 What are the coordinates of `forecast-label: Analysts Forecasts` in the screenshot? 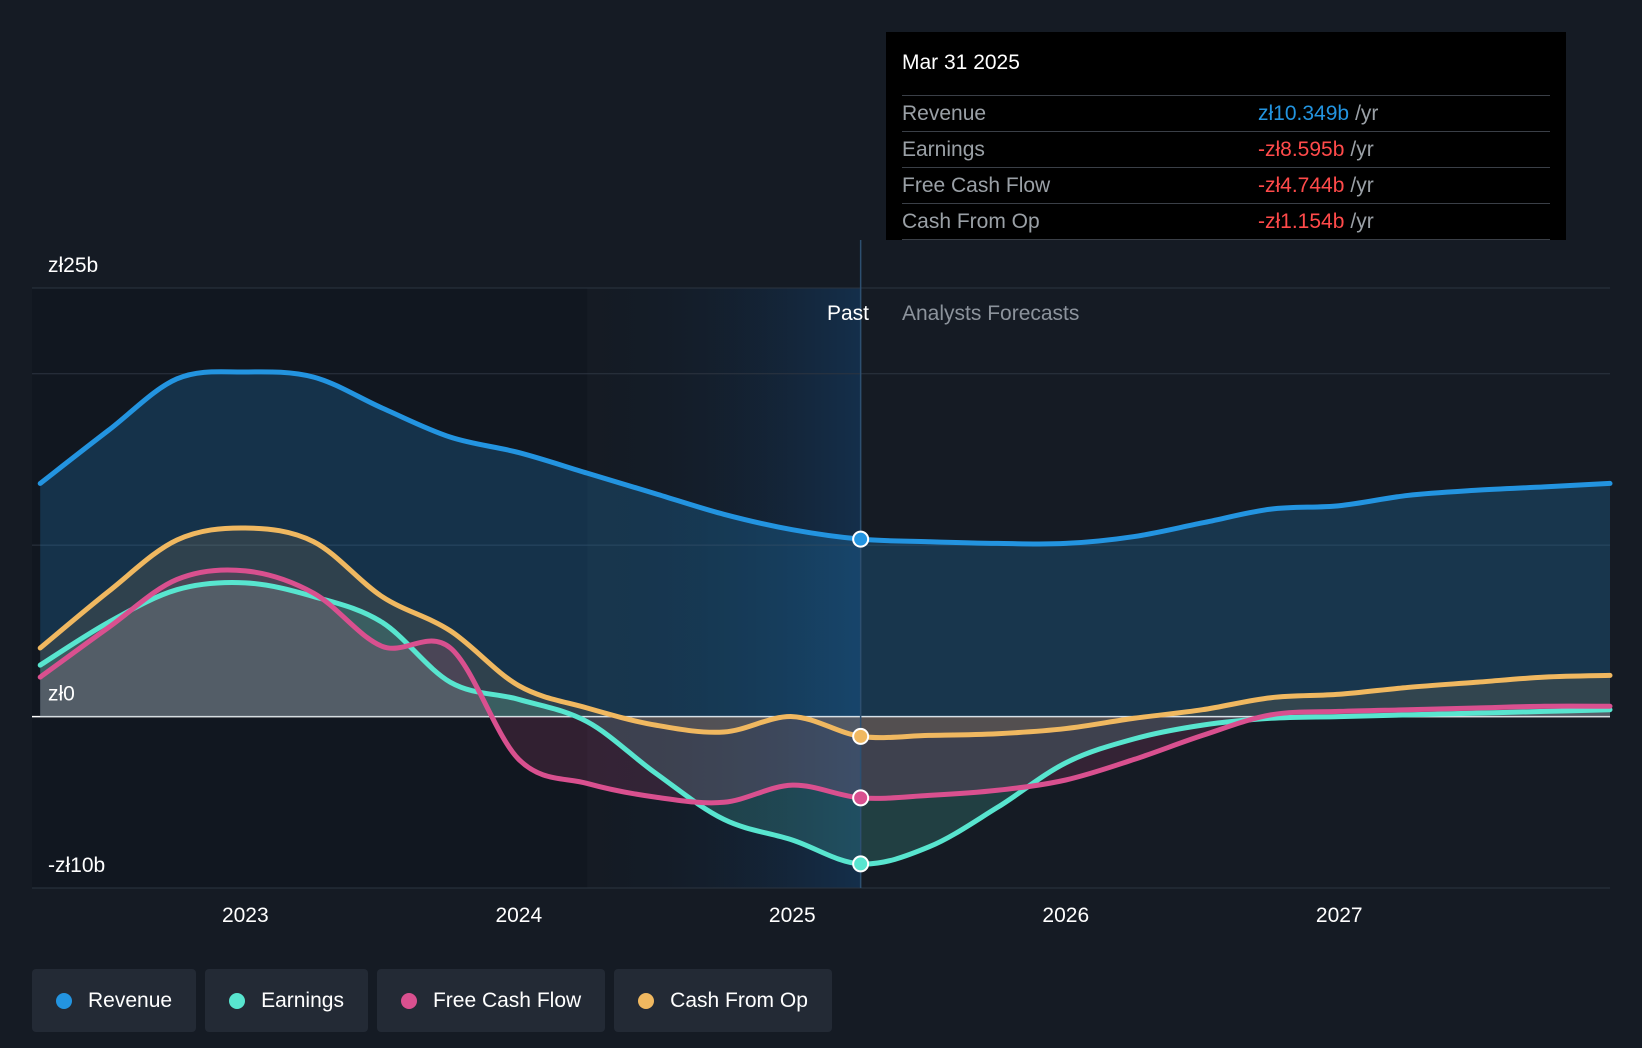 It's located at (990, 313).